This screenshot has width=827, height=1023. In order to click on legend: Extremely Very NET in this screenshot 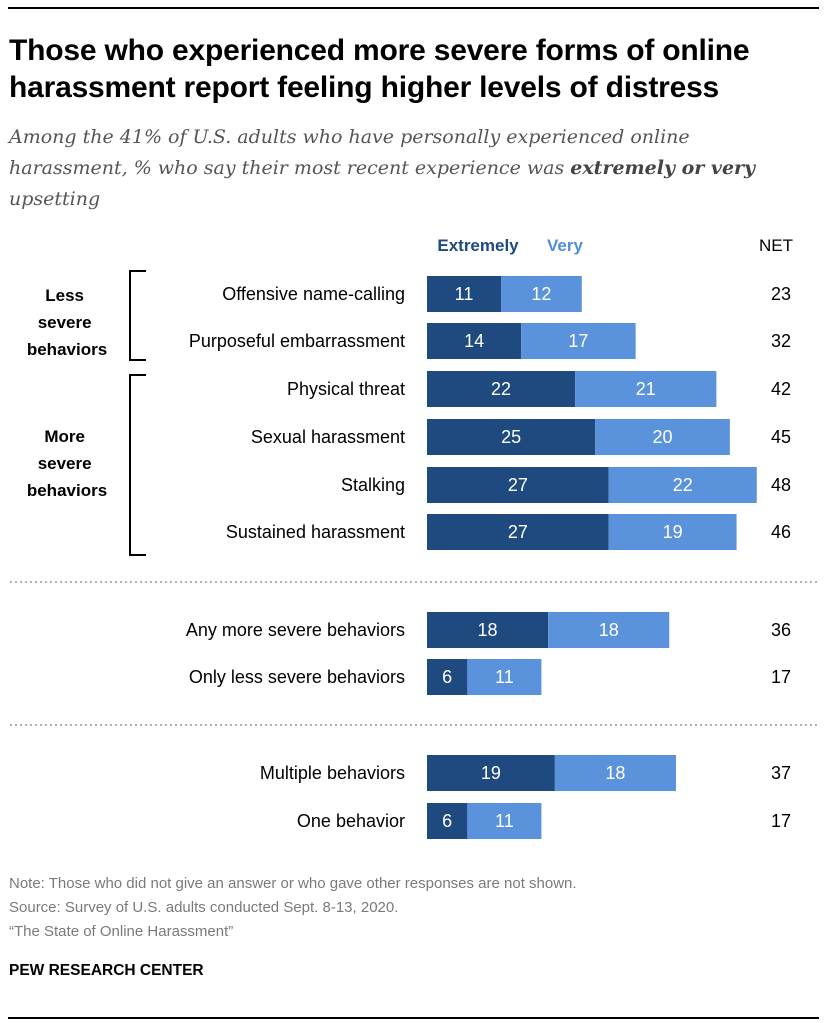, I will do `click(615, 245)`.